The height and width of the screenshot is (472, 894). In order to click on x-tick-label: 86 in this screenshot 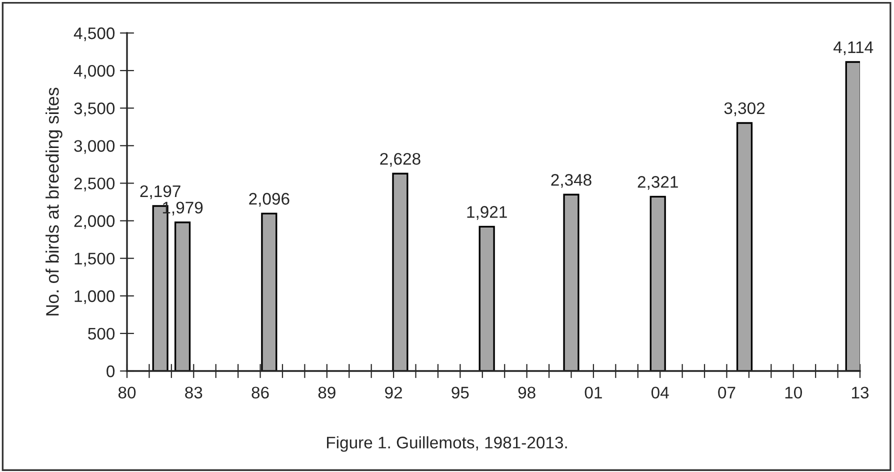, I will do `click(260, 392)`.